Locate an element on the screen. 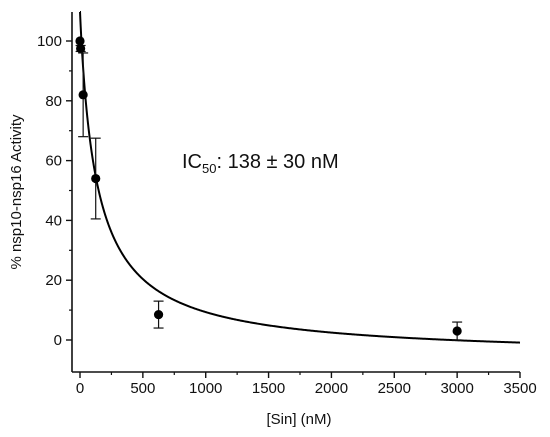  x-tick-label: 1500 is located at coordinates (268, 388).